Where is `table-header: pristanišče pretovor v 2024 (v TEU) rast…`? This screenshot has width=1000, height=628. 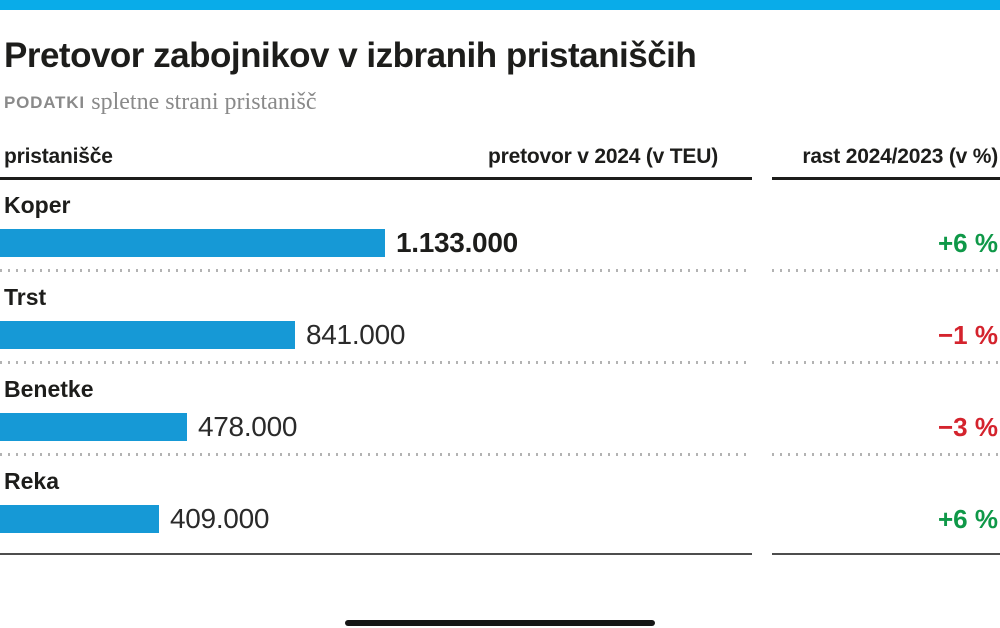
table-header: pristanišče pretovor v 2024 (v TEU) rast… is located at coordinates (500, 157).